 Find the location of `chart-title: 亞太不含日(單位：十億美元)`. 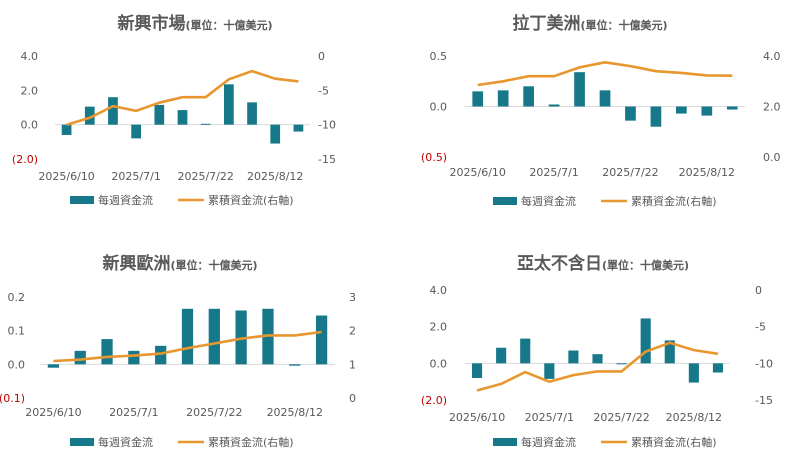

chart-title: 亞太不含日(單位：十億美元) is located at coordinates (603, 263).